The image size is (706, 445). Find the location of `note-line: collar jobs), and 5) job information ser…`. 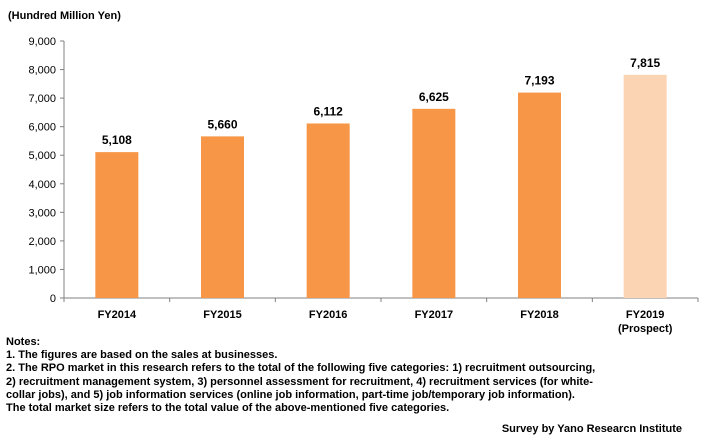

note-line: collar jobs), and 5) job information ser… is located at coordinates (290, 394).